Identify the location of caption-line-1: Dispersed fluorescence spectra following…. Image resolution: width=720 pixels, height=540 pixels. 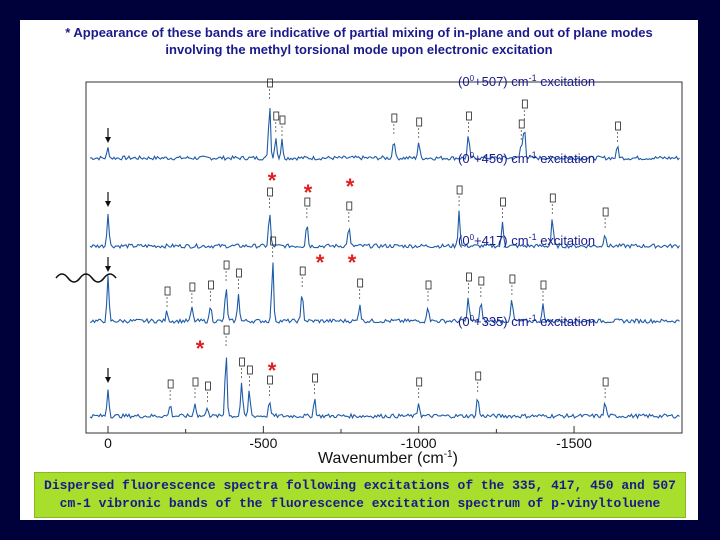
(360, 485).